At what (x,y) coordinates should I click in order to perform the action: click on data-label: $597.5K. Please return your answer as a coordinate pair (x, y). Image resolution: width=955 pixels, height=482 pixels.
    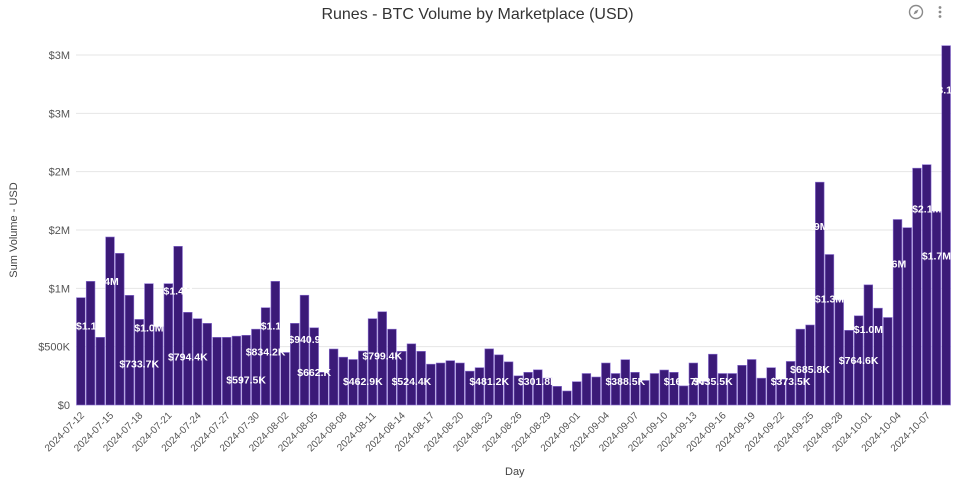
    Looking at the image, I should click on (246, 380).